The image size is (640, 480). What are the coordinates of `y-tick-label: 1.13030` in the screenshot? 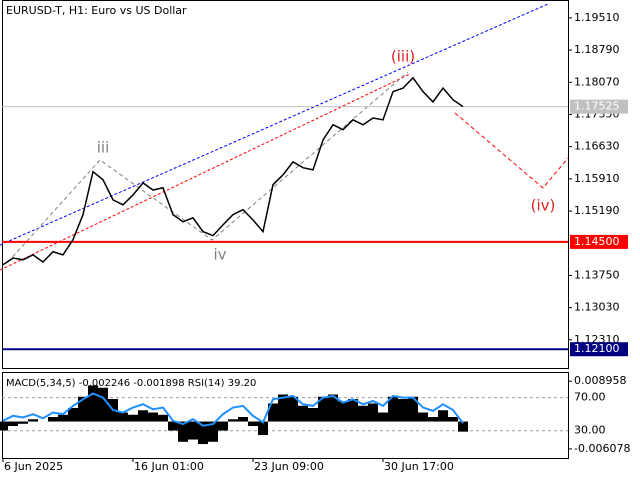 It's located at (597, 307).